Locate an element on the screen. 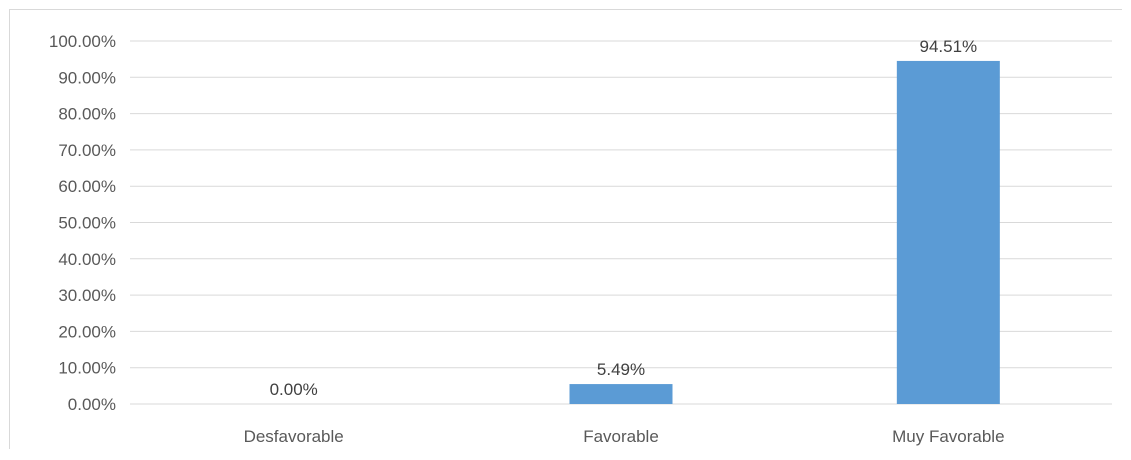 This screenshot has width=1131, height=460. data-label: 5.49% is located at coordinates (621, 369).